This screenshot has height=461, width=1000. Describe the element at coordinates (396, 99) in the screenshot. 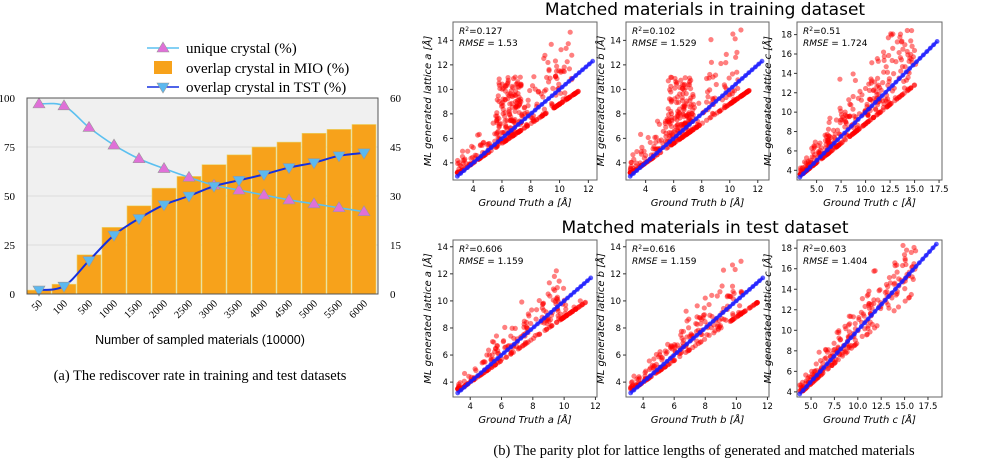

I see `y-right-tick-label: 60` at that location.